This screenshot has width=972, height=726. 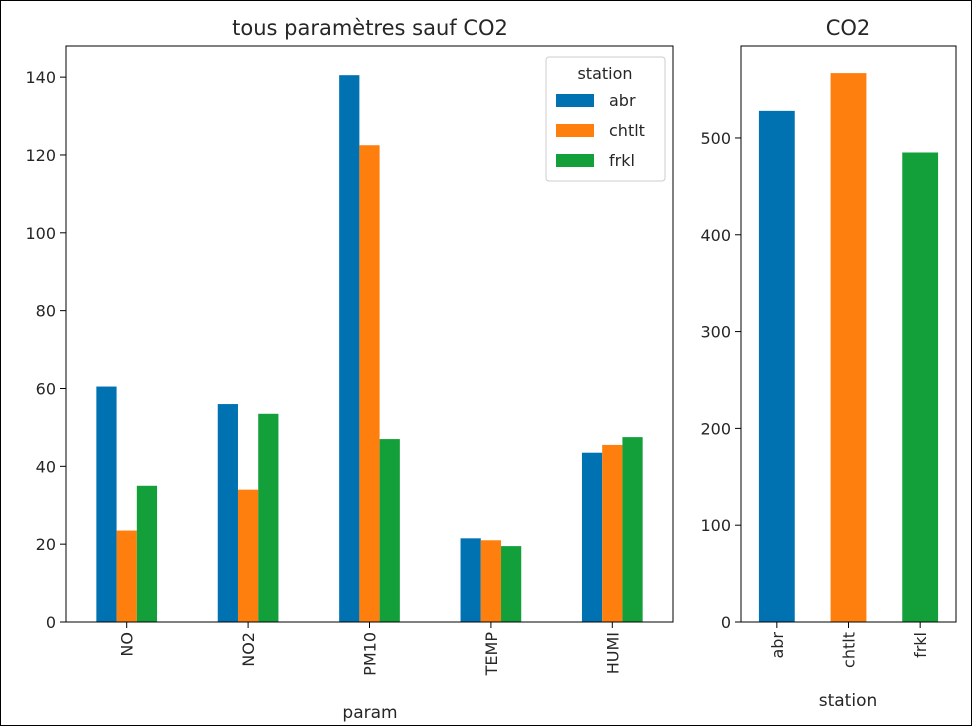 What do you see at coordinates (849, 650) in the screenshot?
I see `x-tick-label: chtlt` at bounding box center [849, 650].